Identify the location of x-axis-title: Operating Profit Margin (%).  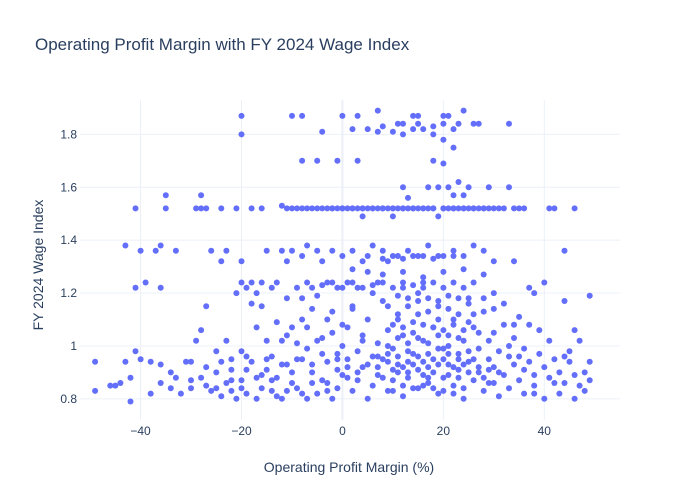
(349, 467).